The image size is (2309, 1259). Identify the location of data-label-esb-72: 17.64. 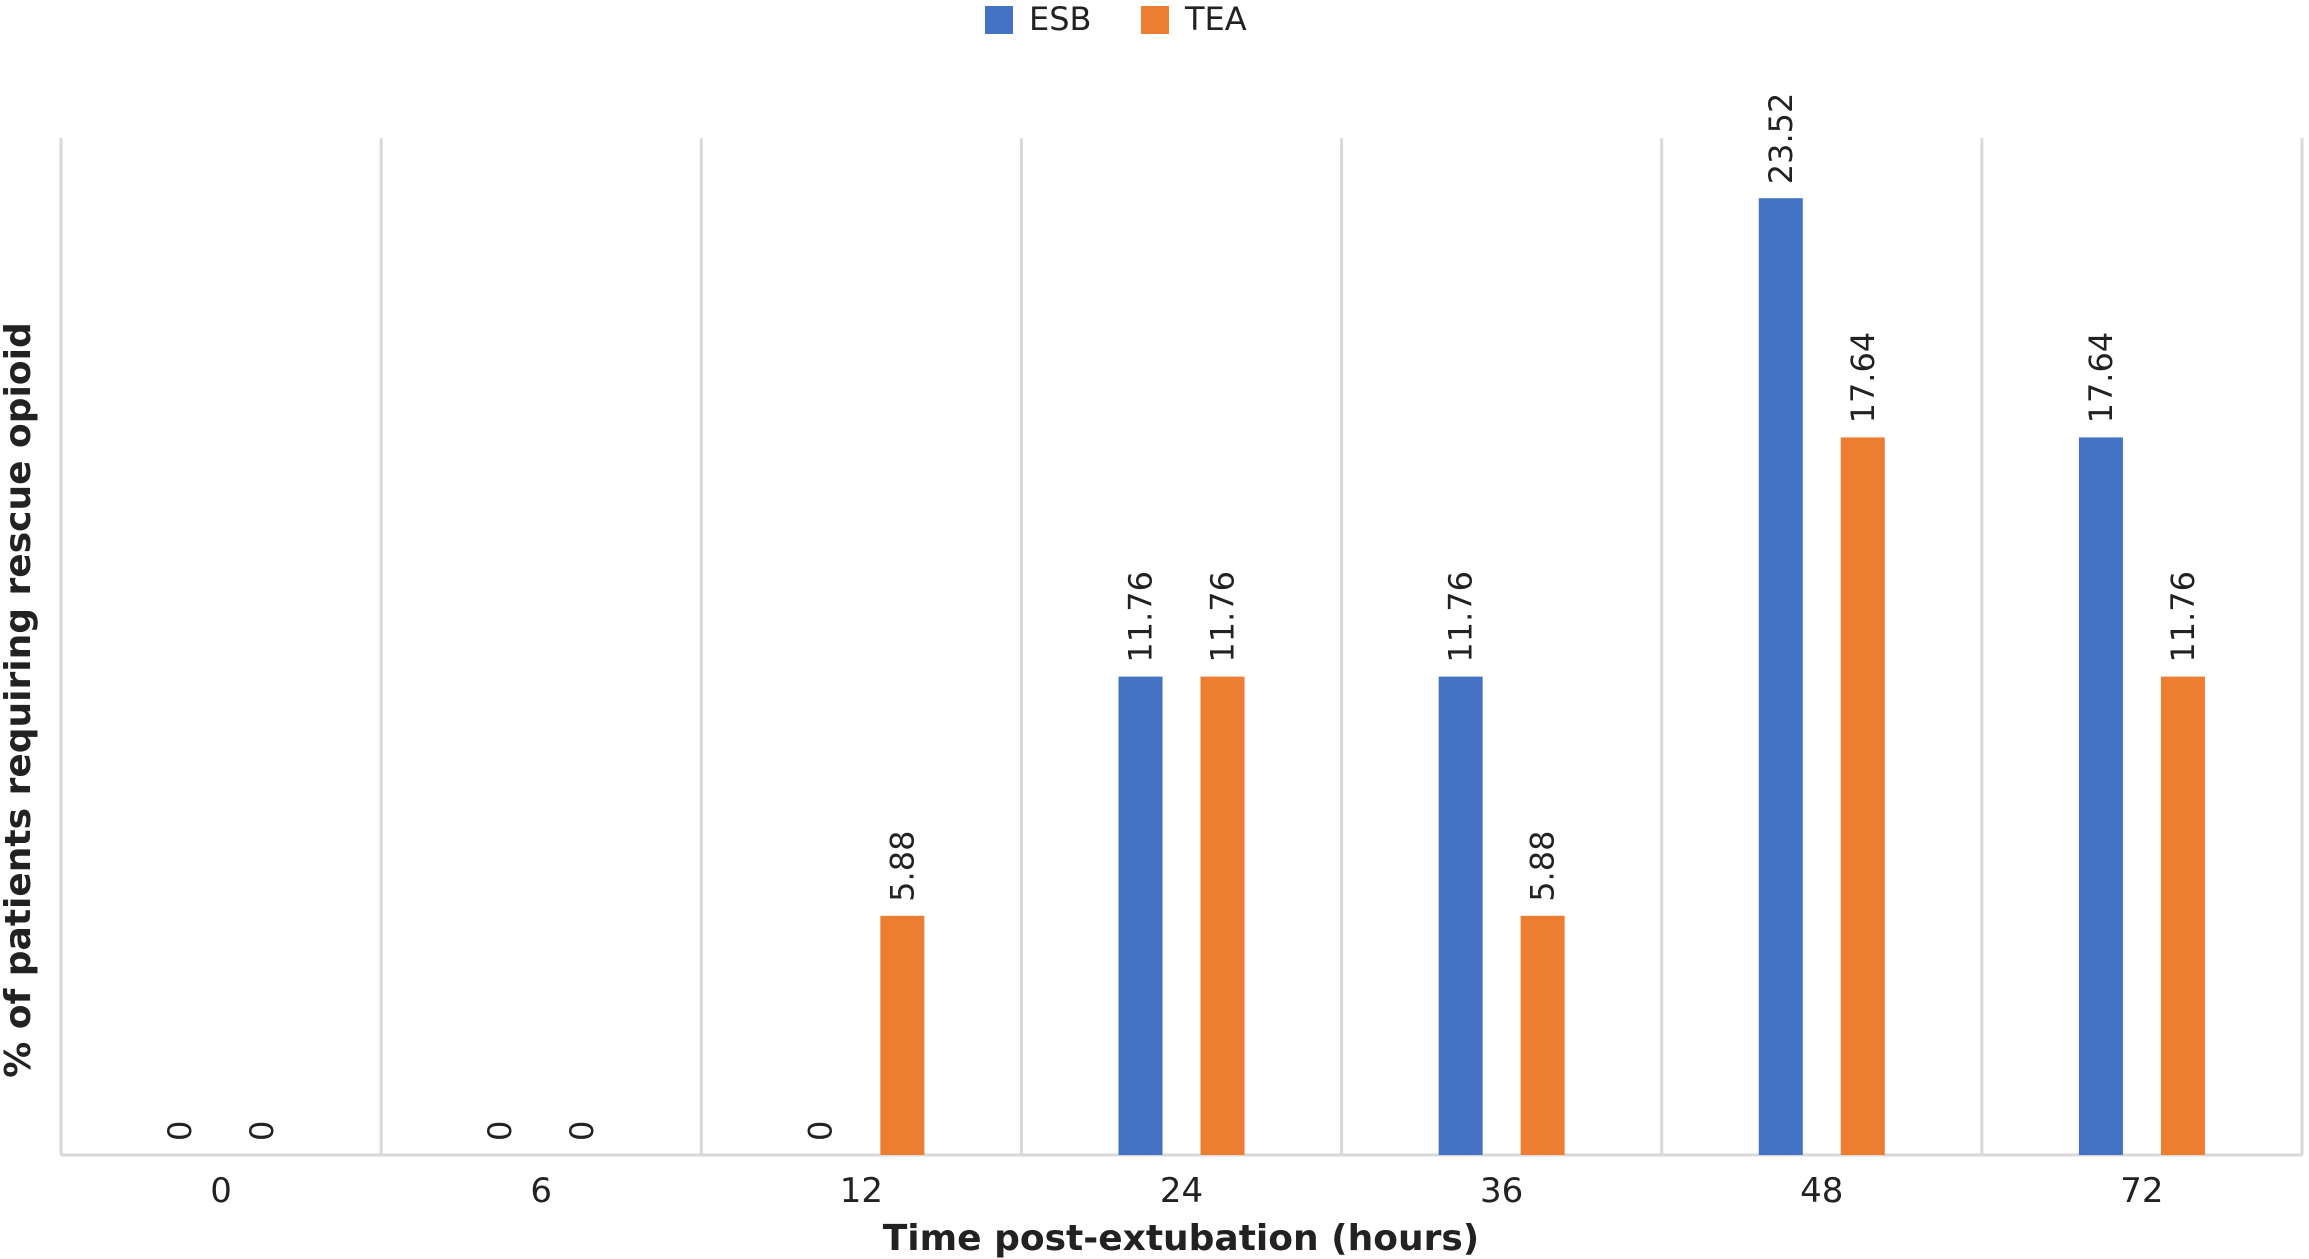
(2101, 378).